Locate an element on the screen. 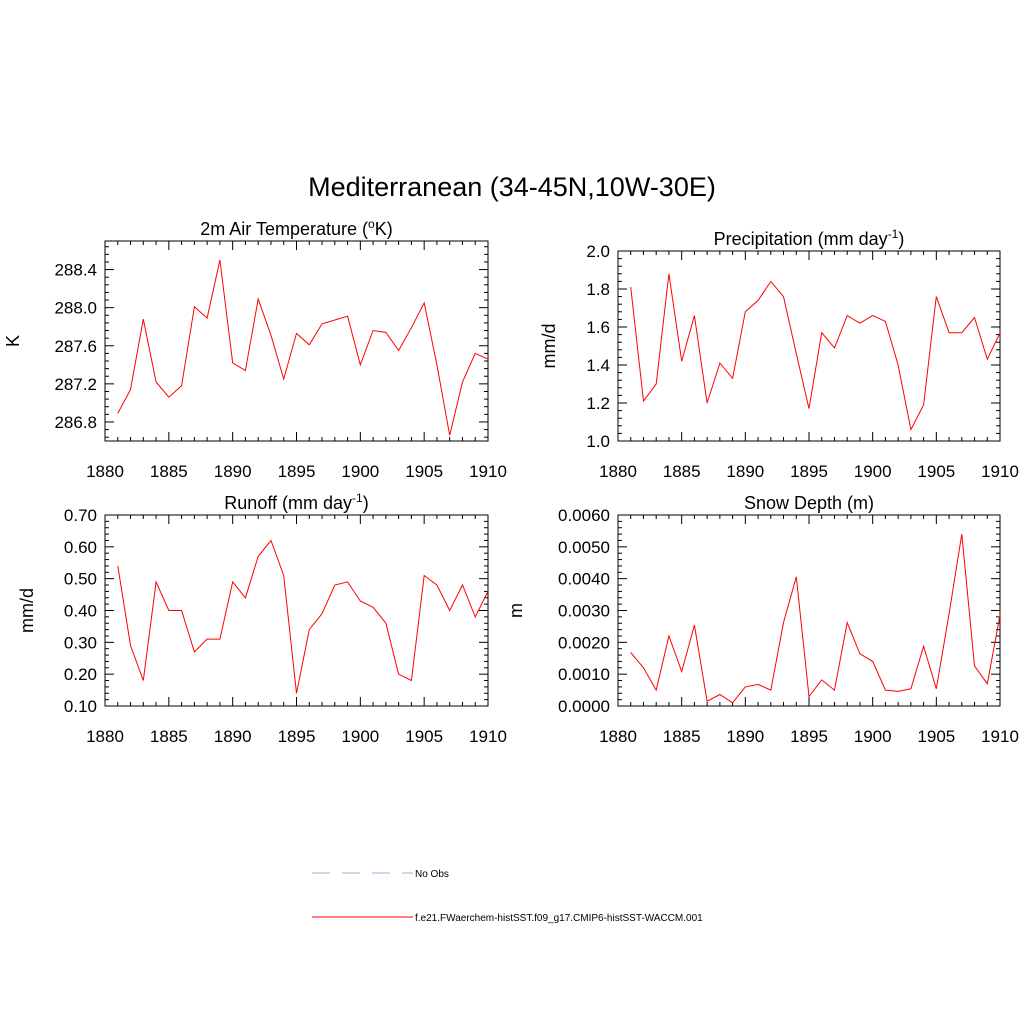  y-tick-label: 287.6 is located at coordinates (75, 346).